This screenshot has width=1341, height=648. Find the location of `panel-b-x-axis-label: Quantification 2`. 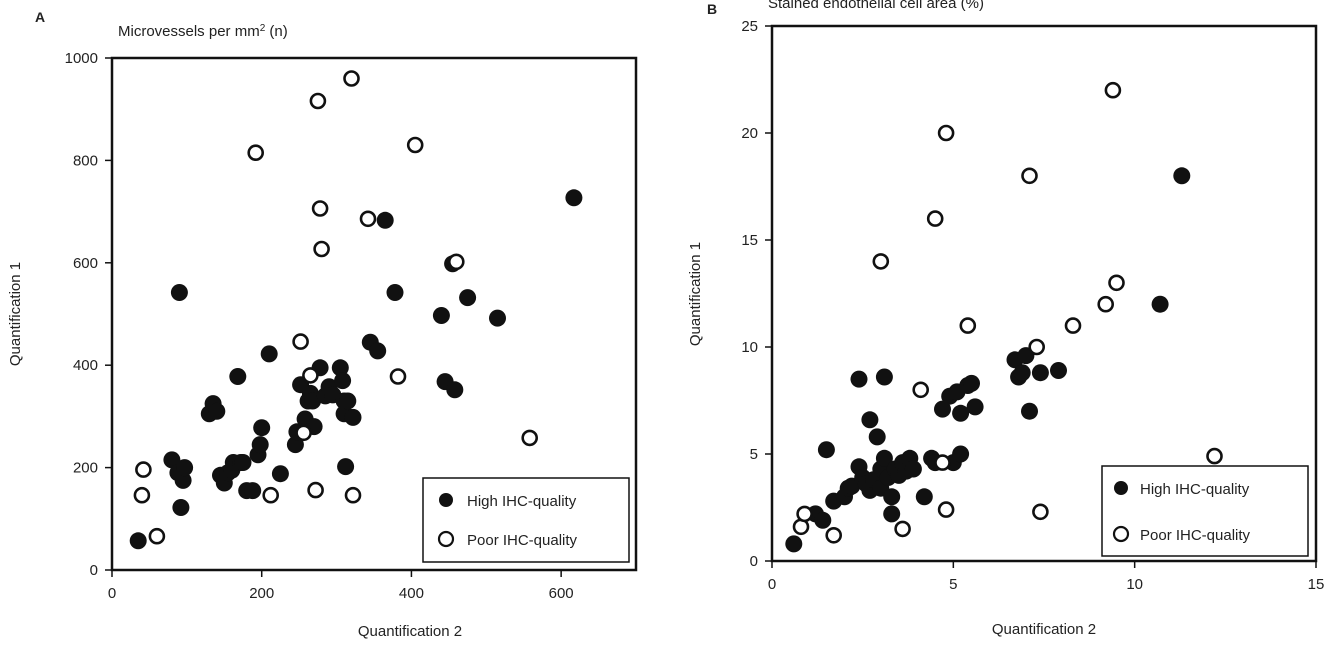

panel-b-x-axis-label: Quantification 2 is located at coordinates (1044, 629).